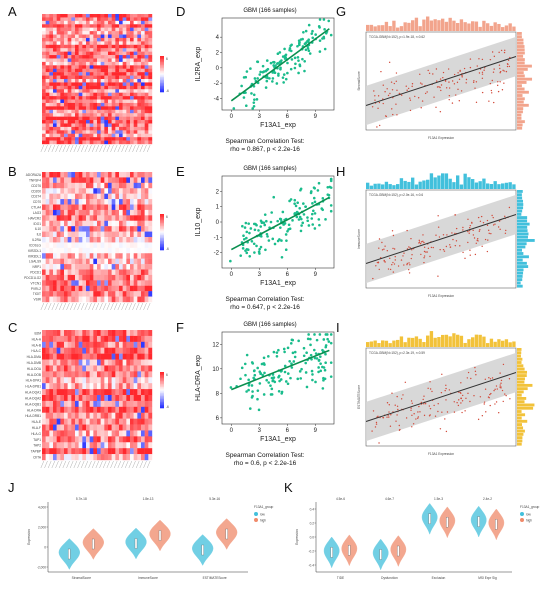 This screenshot has width=550, height=597. Describe the element at coordinates (316, 275) in the screenshot. I see `x-tick-label: 9` at that location.